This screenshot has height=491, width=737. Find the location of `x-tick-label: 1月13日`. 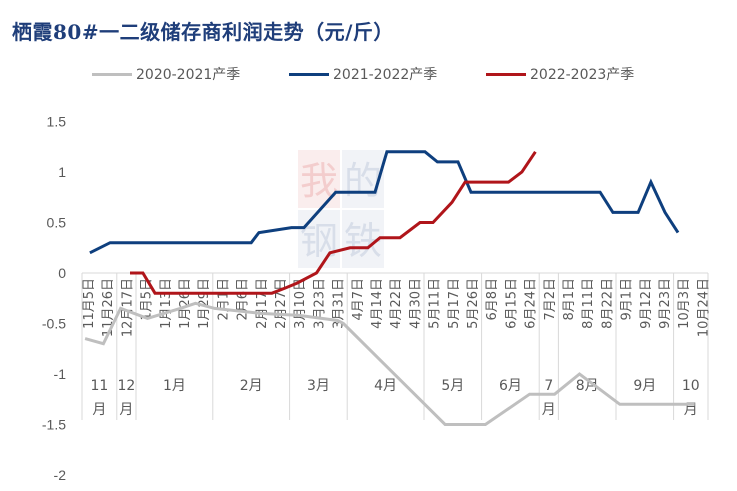

x-tick-label: 1月13日 is located at coordinates (166, 303).